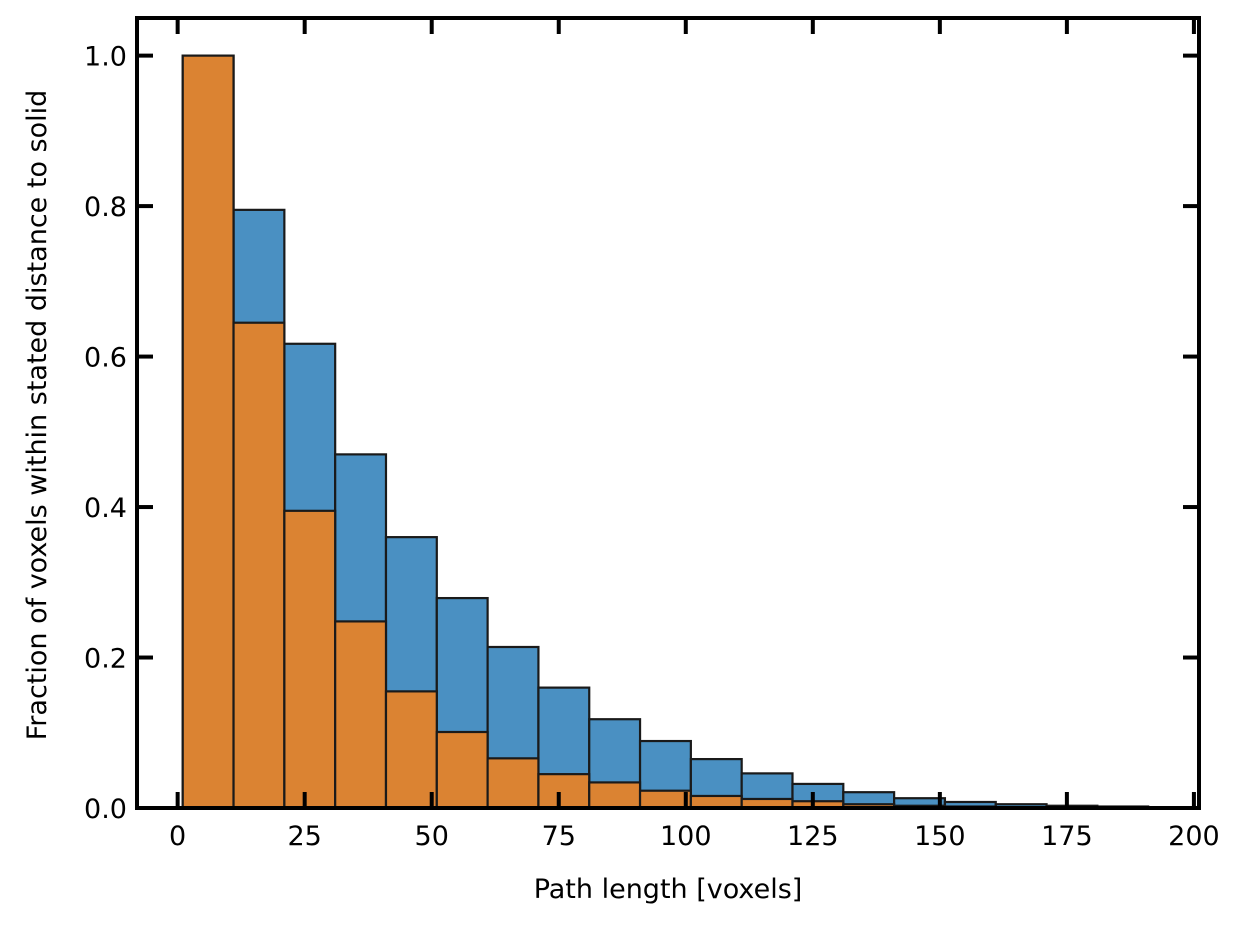 The image size is (1247, 927). What do you see at coordinates (665, 799) in the screenshot?
I see `bar-series2-bin10` at bounding box center [665, 799].